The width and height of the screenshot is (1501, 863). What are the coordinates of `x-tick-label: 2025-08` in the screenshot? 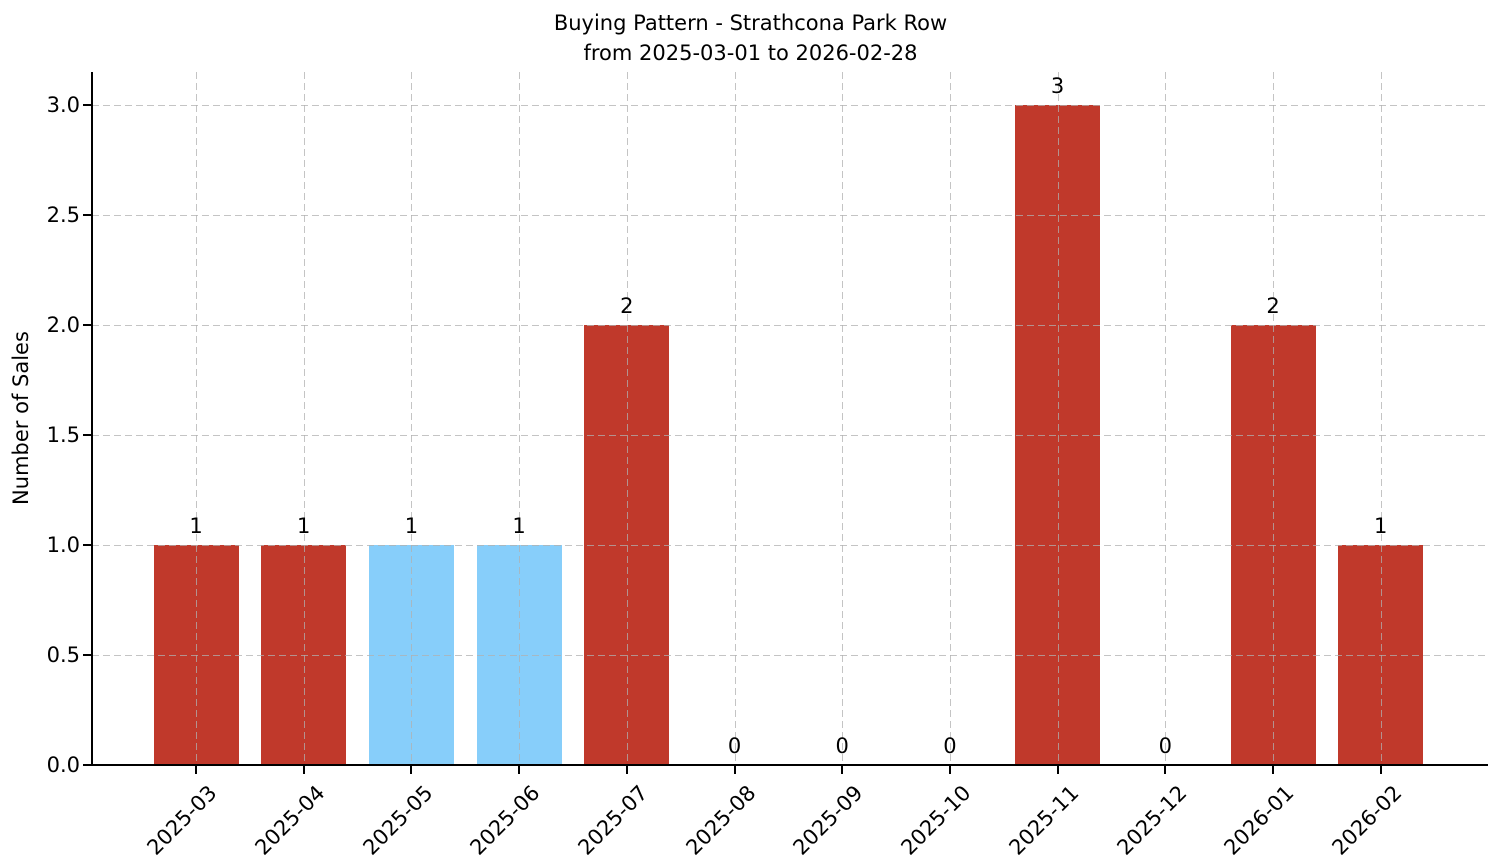 It's located at (721, 820).